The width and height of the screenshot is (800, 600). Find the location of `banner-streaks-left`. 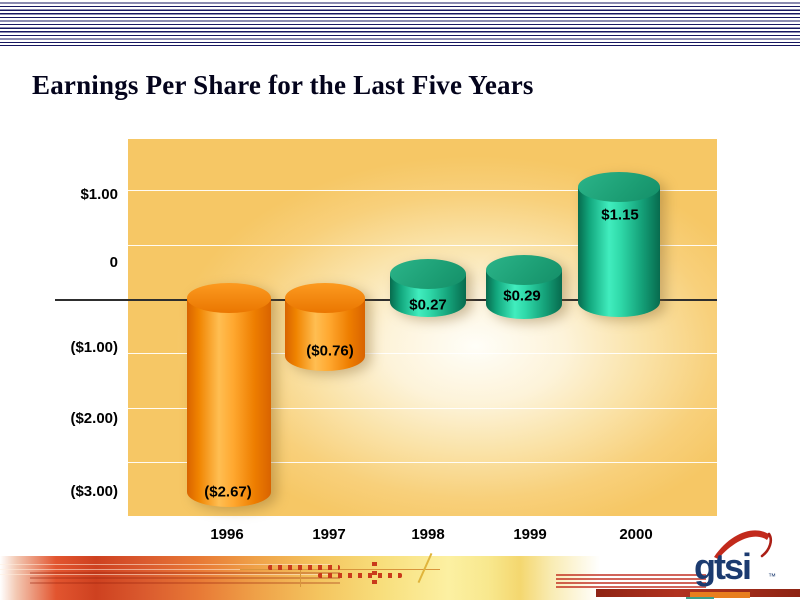

banner-streaks-left is located at coordinates (165, 570).